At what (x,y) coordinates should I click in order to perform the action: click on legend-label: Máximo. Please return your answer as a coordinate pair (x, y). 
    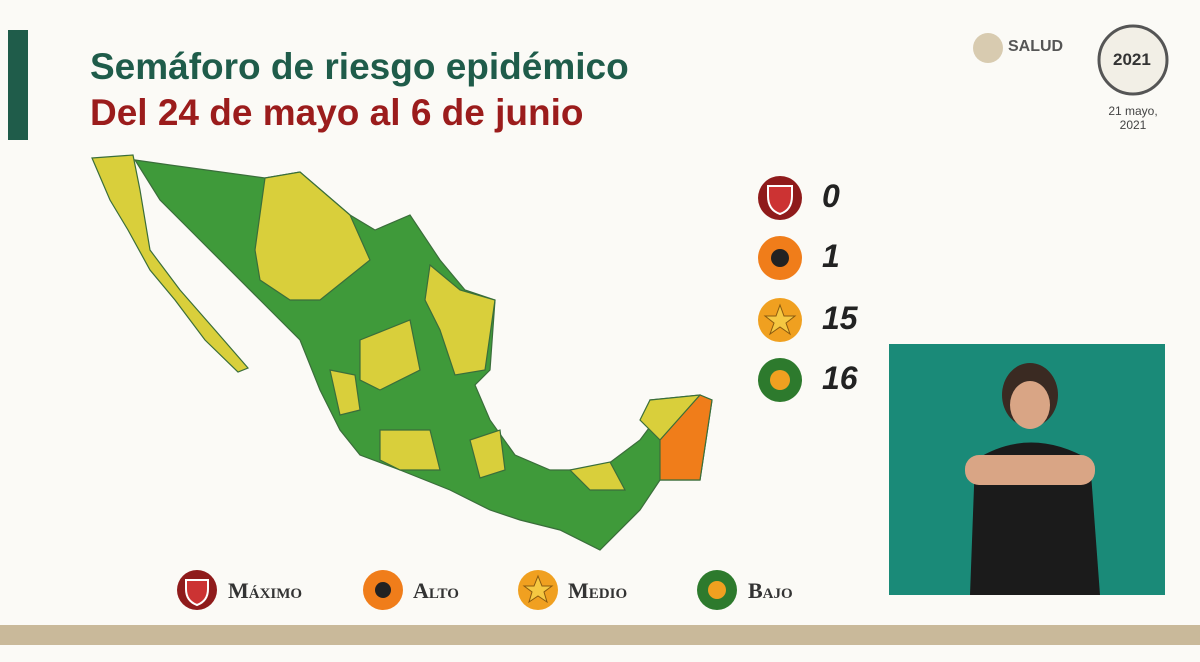
    Looking at the image, I should click on (265, 590).